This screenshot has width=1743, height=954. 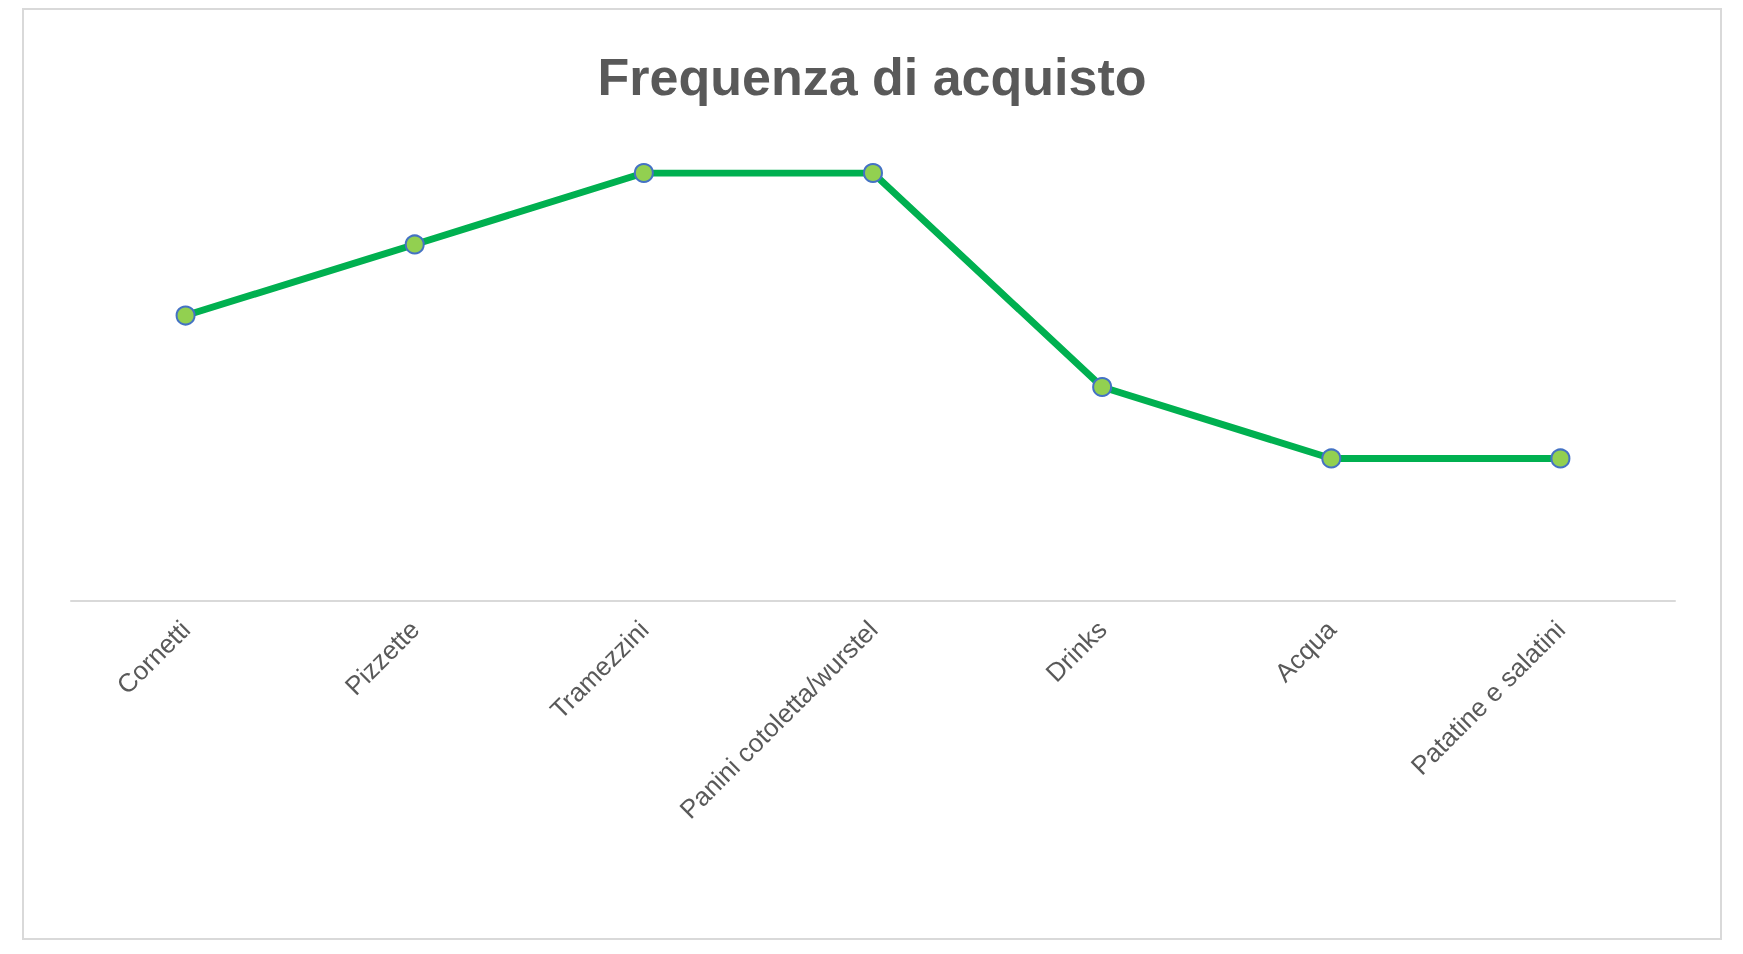 I want to click on chart-title: Frequenza di acquisto, so click(x=872, y=77).